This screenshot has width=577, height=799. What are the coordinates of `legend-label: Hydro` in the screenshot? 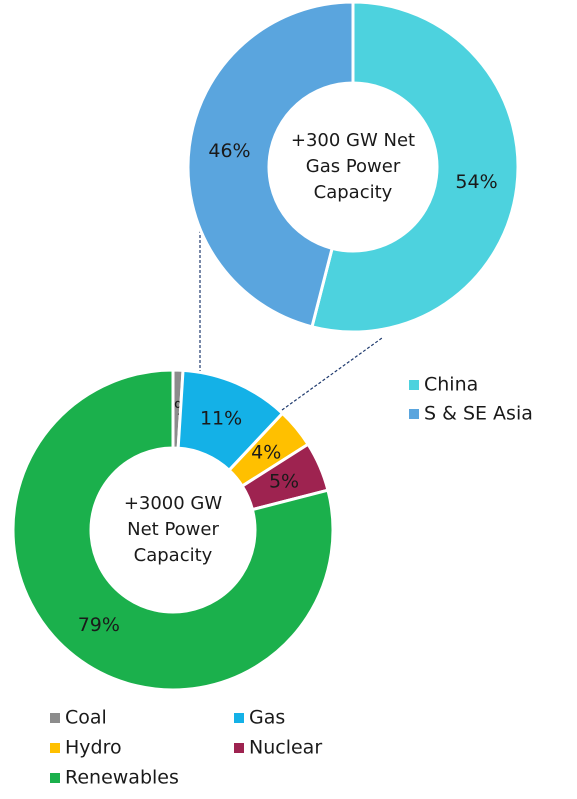 It's located at (93, 748).